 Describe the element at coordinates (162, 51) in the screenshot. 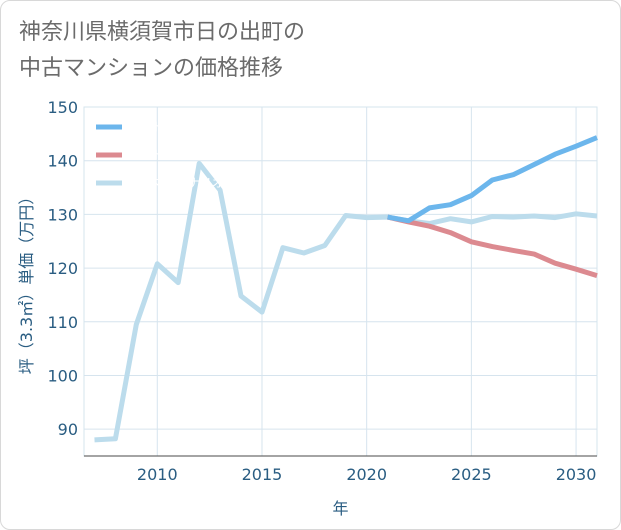

I see `chart-title: 神奈川県横須賀市日の出町の 中古マンションの価格推移` at that location.